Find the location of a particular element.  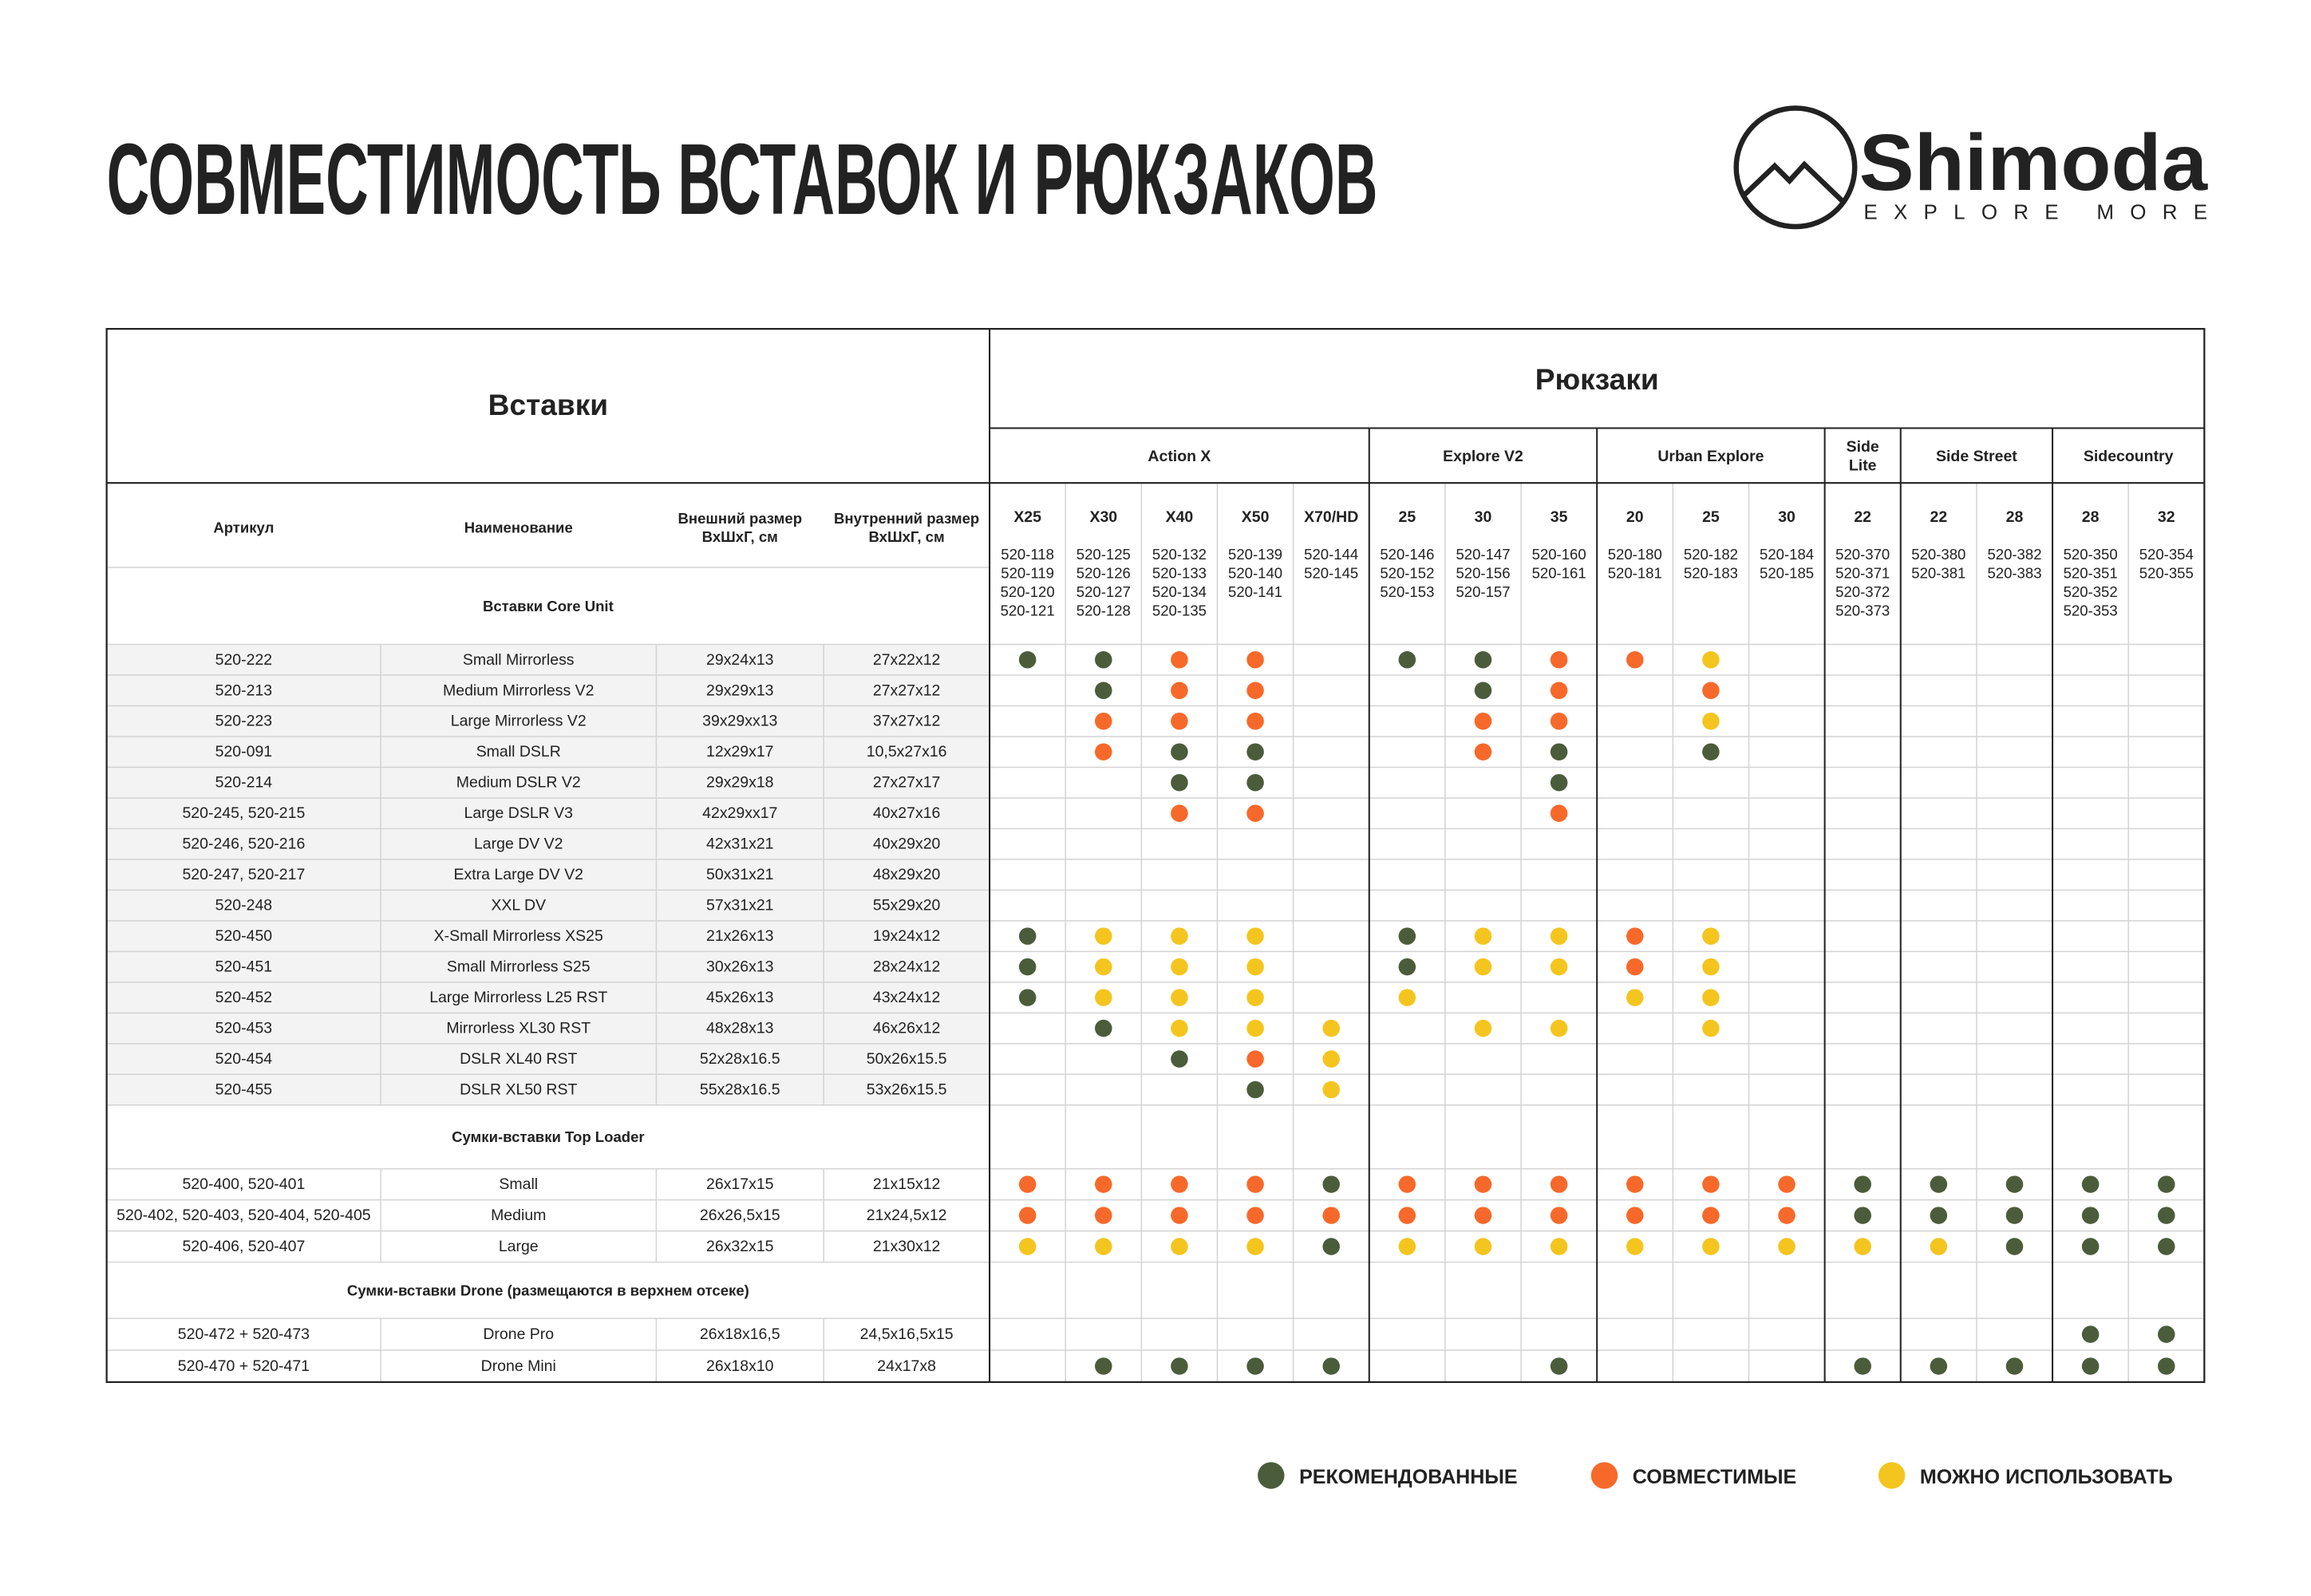

cell-inner: 28x24x12 is located at coordinates (907, 967).